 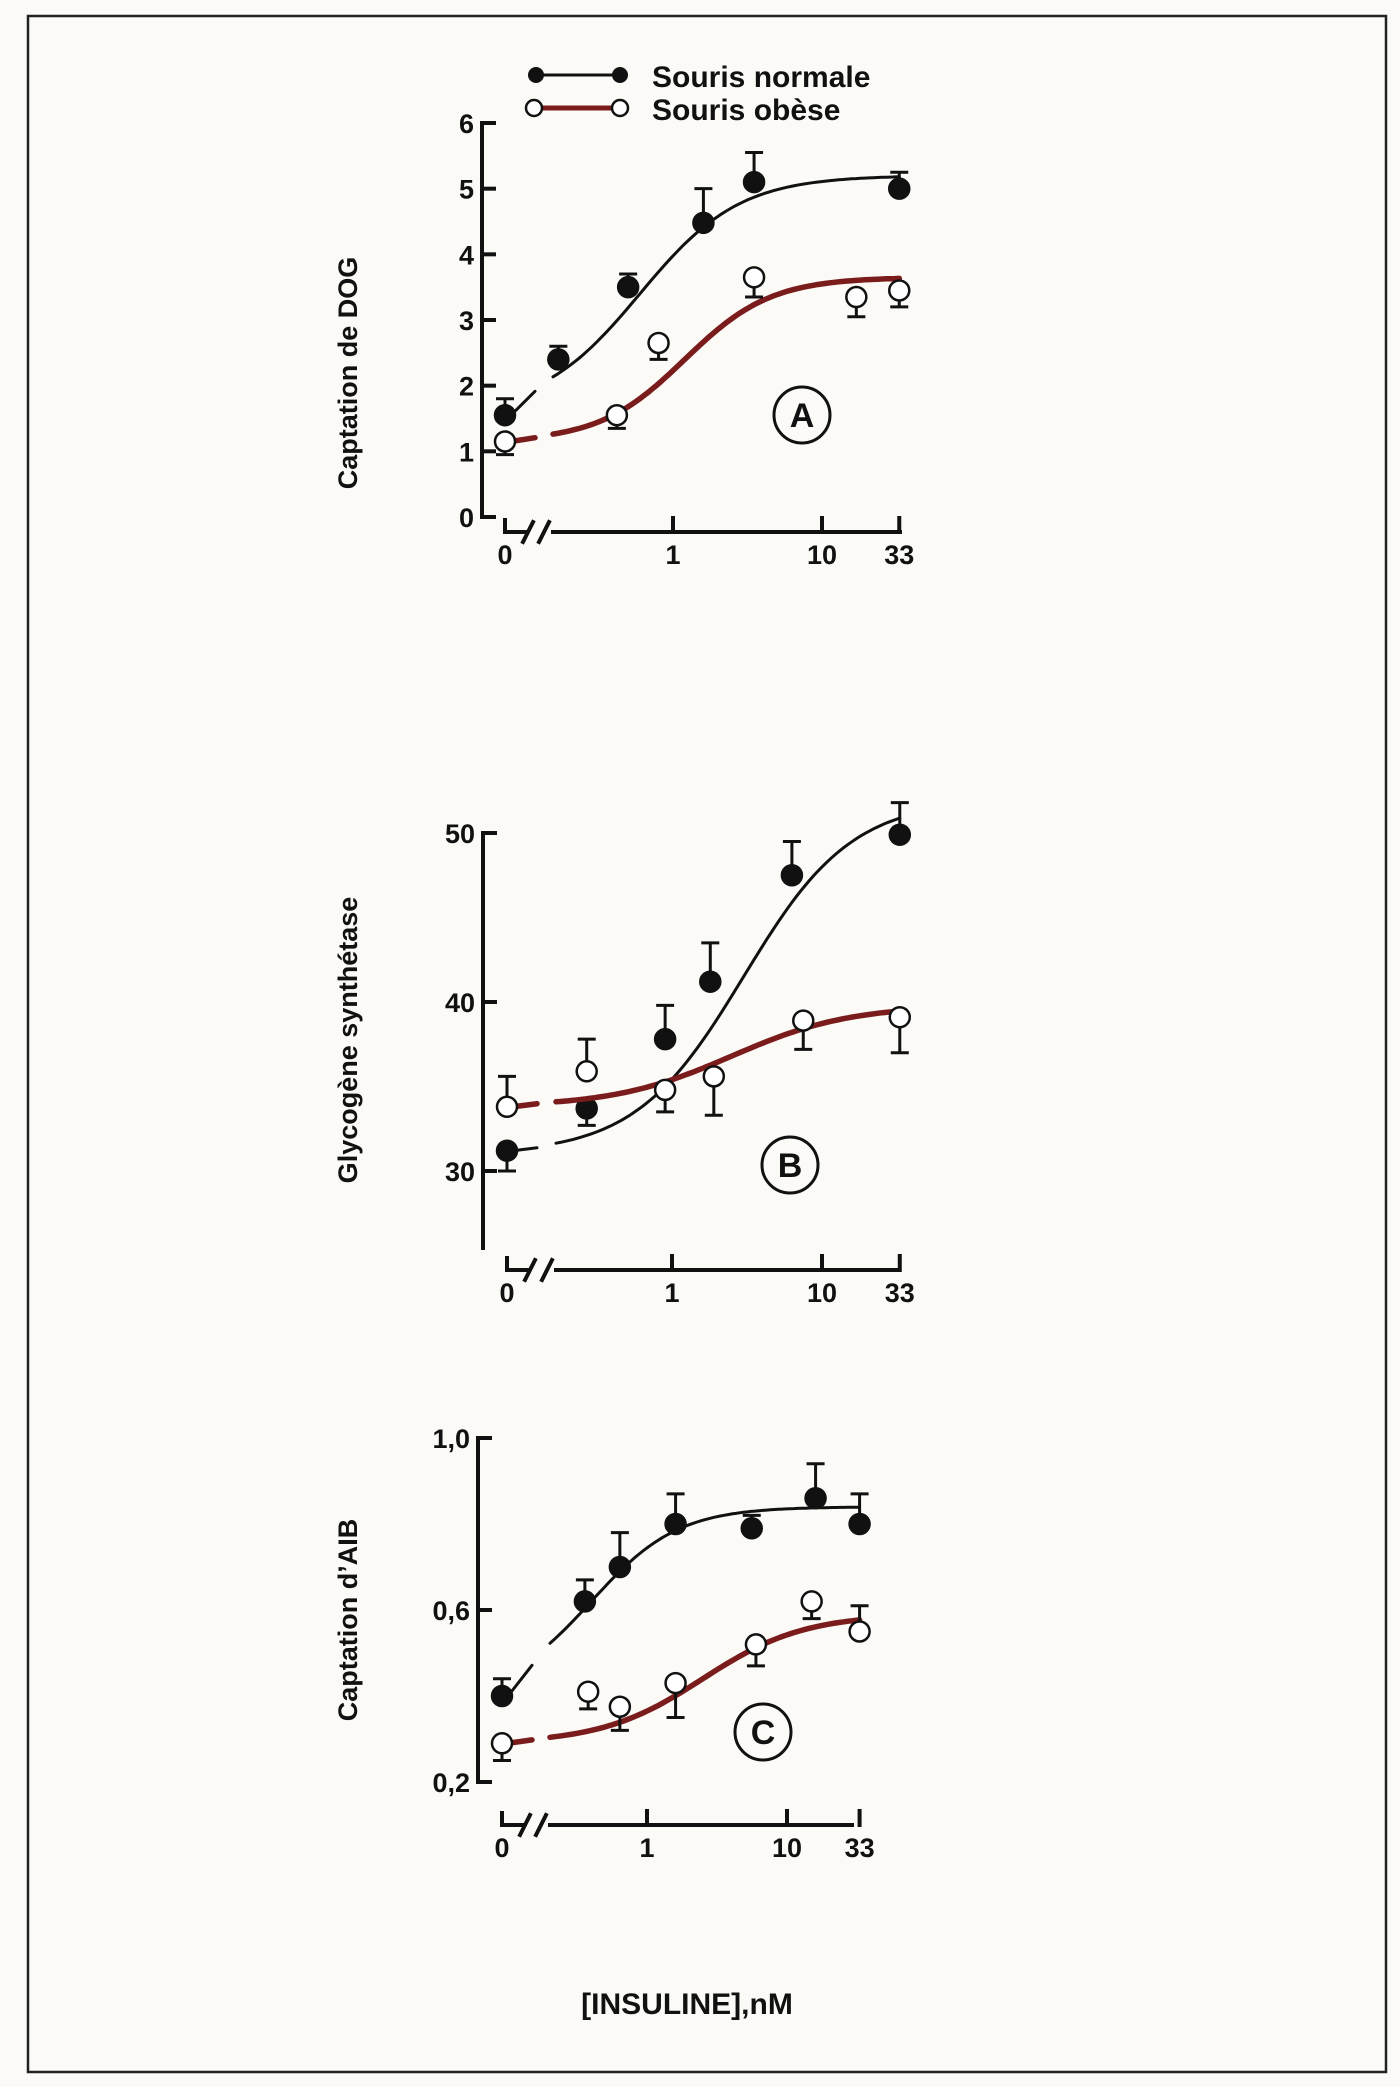 What do you see at coordinates (451, 1611) in the screenshot?
I see `y-tick-label: 0,6` at bounding box center [451, 1611].